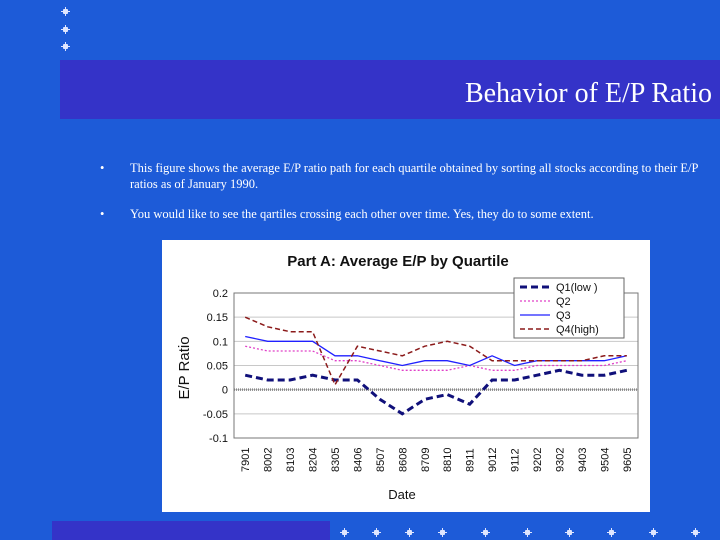 The width and height of the screenshot is (720, 540). Describe the element at coordinates (358, 460) in the screenshot. I see `x-tick-label: 8406` at that location.